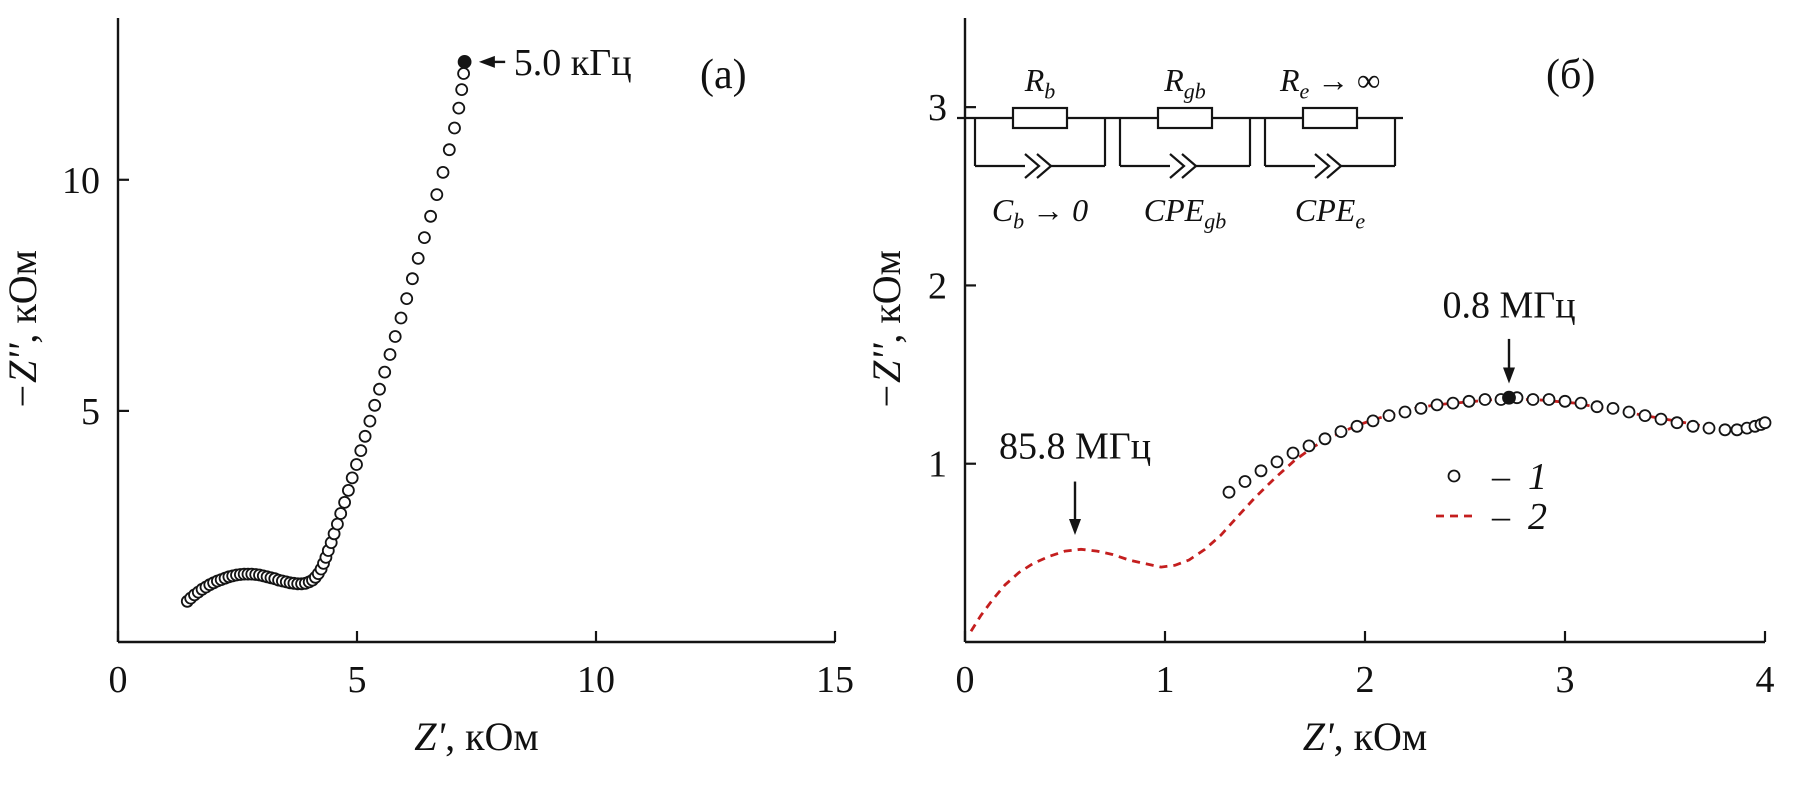 The image size is (1795, 812). I want to click on label-suffix: → 0, so click(1056, 210).